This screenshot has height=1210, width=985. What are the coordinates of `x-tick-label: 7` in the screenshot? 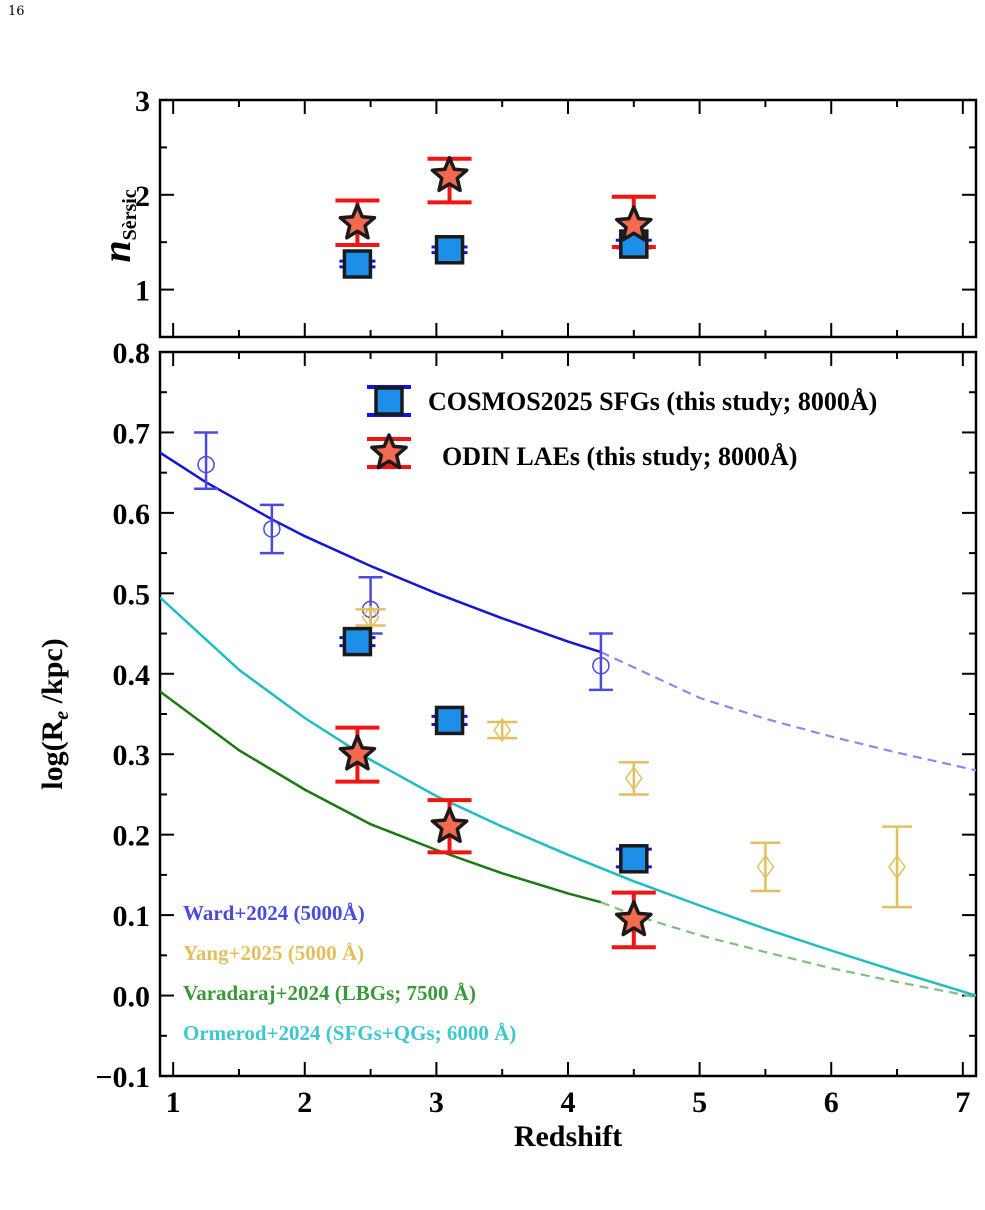 It's located at (962, 1102).